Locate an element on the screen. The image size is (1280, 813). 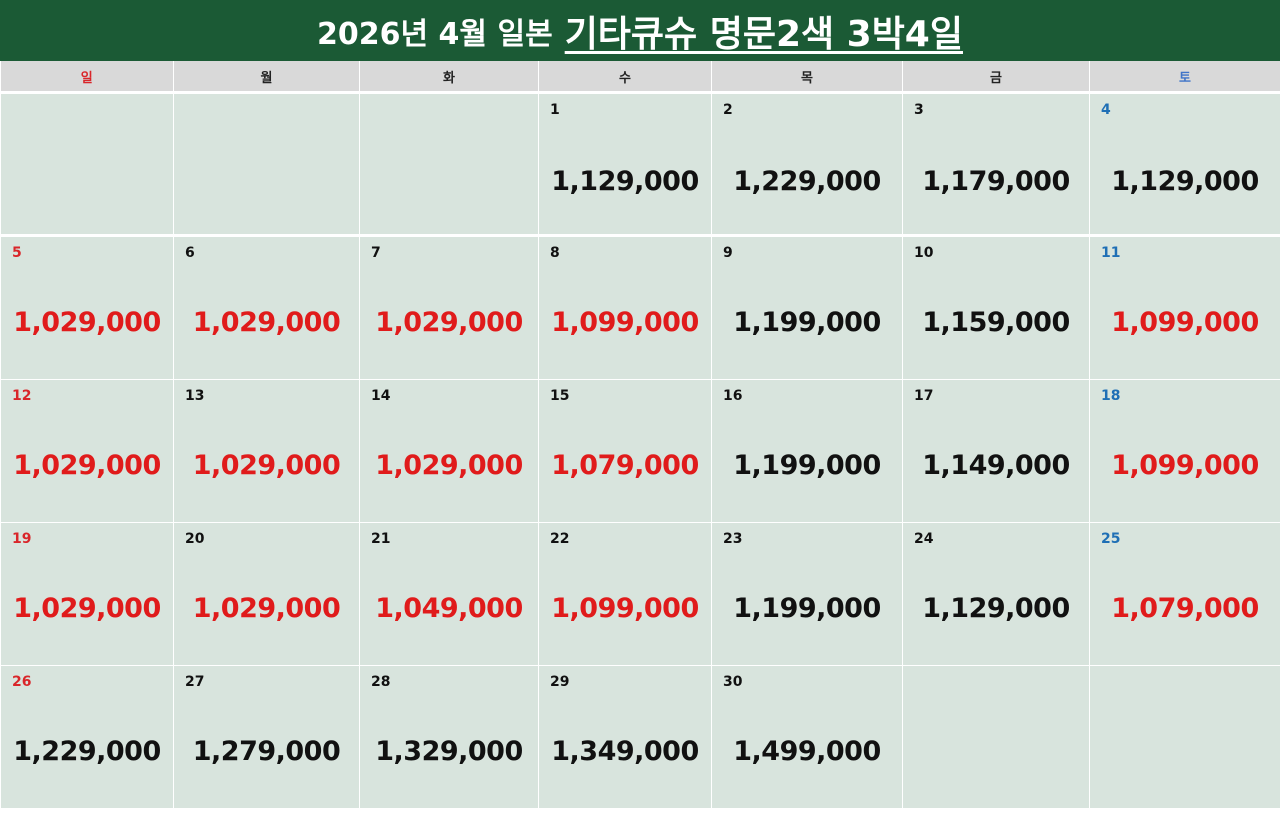
price-regular: 1,499,000 is located at coordinates (807, 751).